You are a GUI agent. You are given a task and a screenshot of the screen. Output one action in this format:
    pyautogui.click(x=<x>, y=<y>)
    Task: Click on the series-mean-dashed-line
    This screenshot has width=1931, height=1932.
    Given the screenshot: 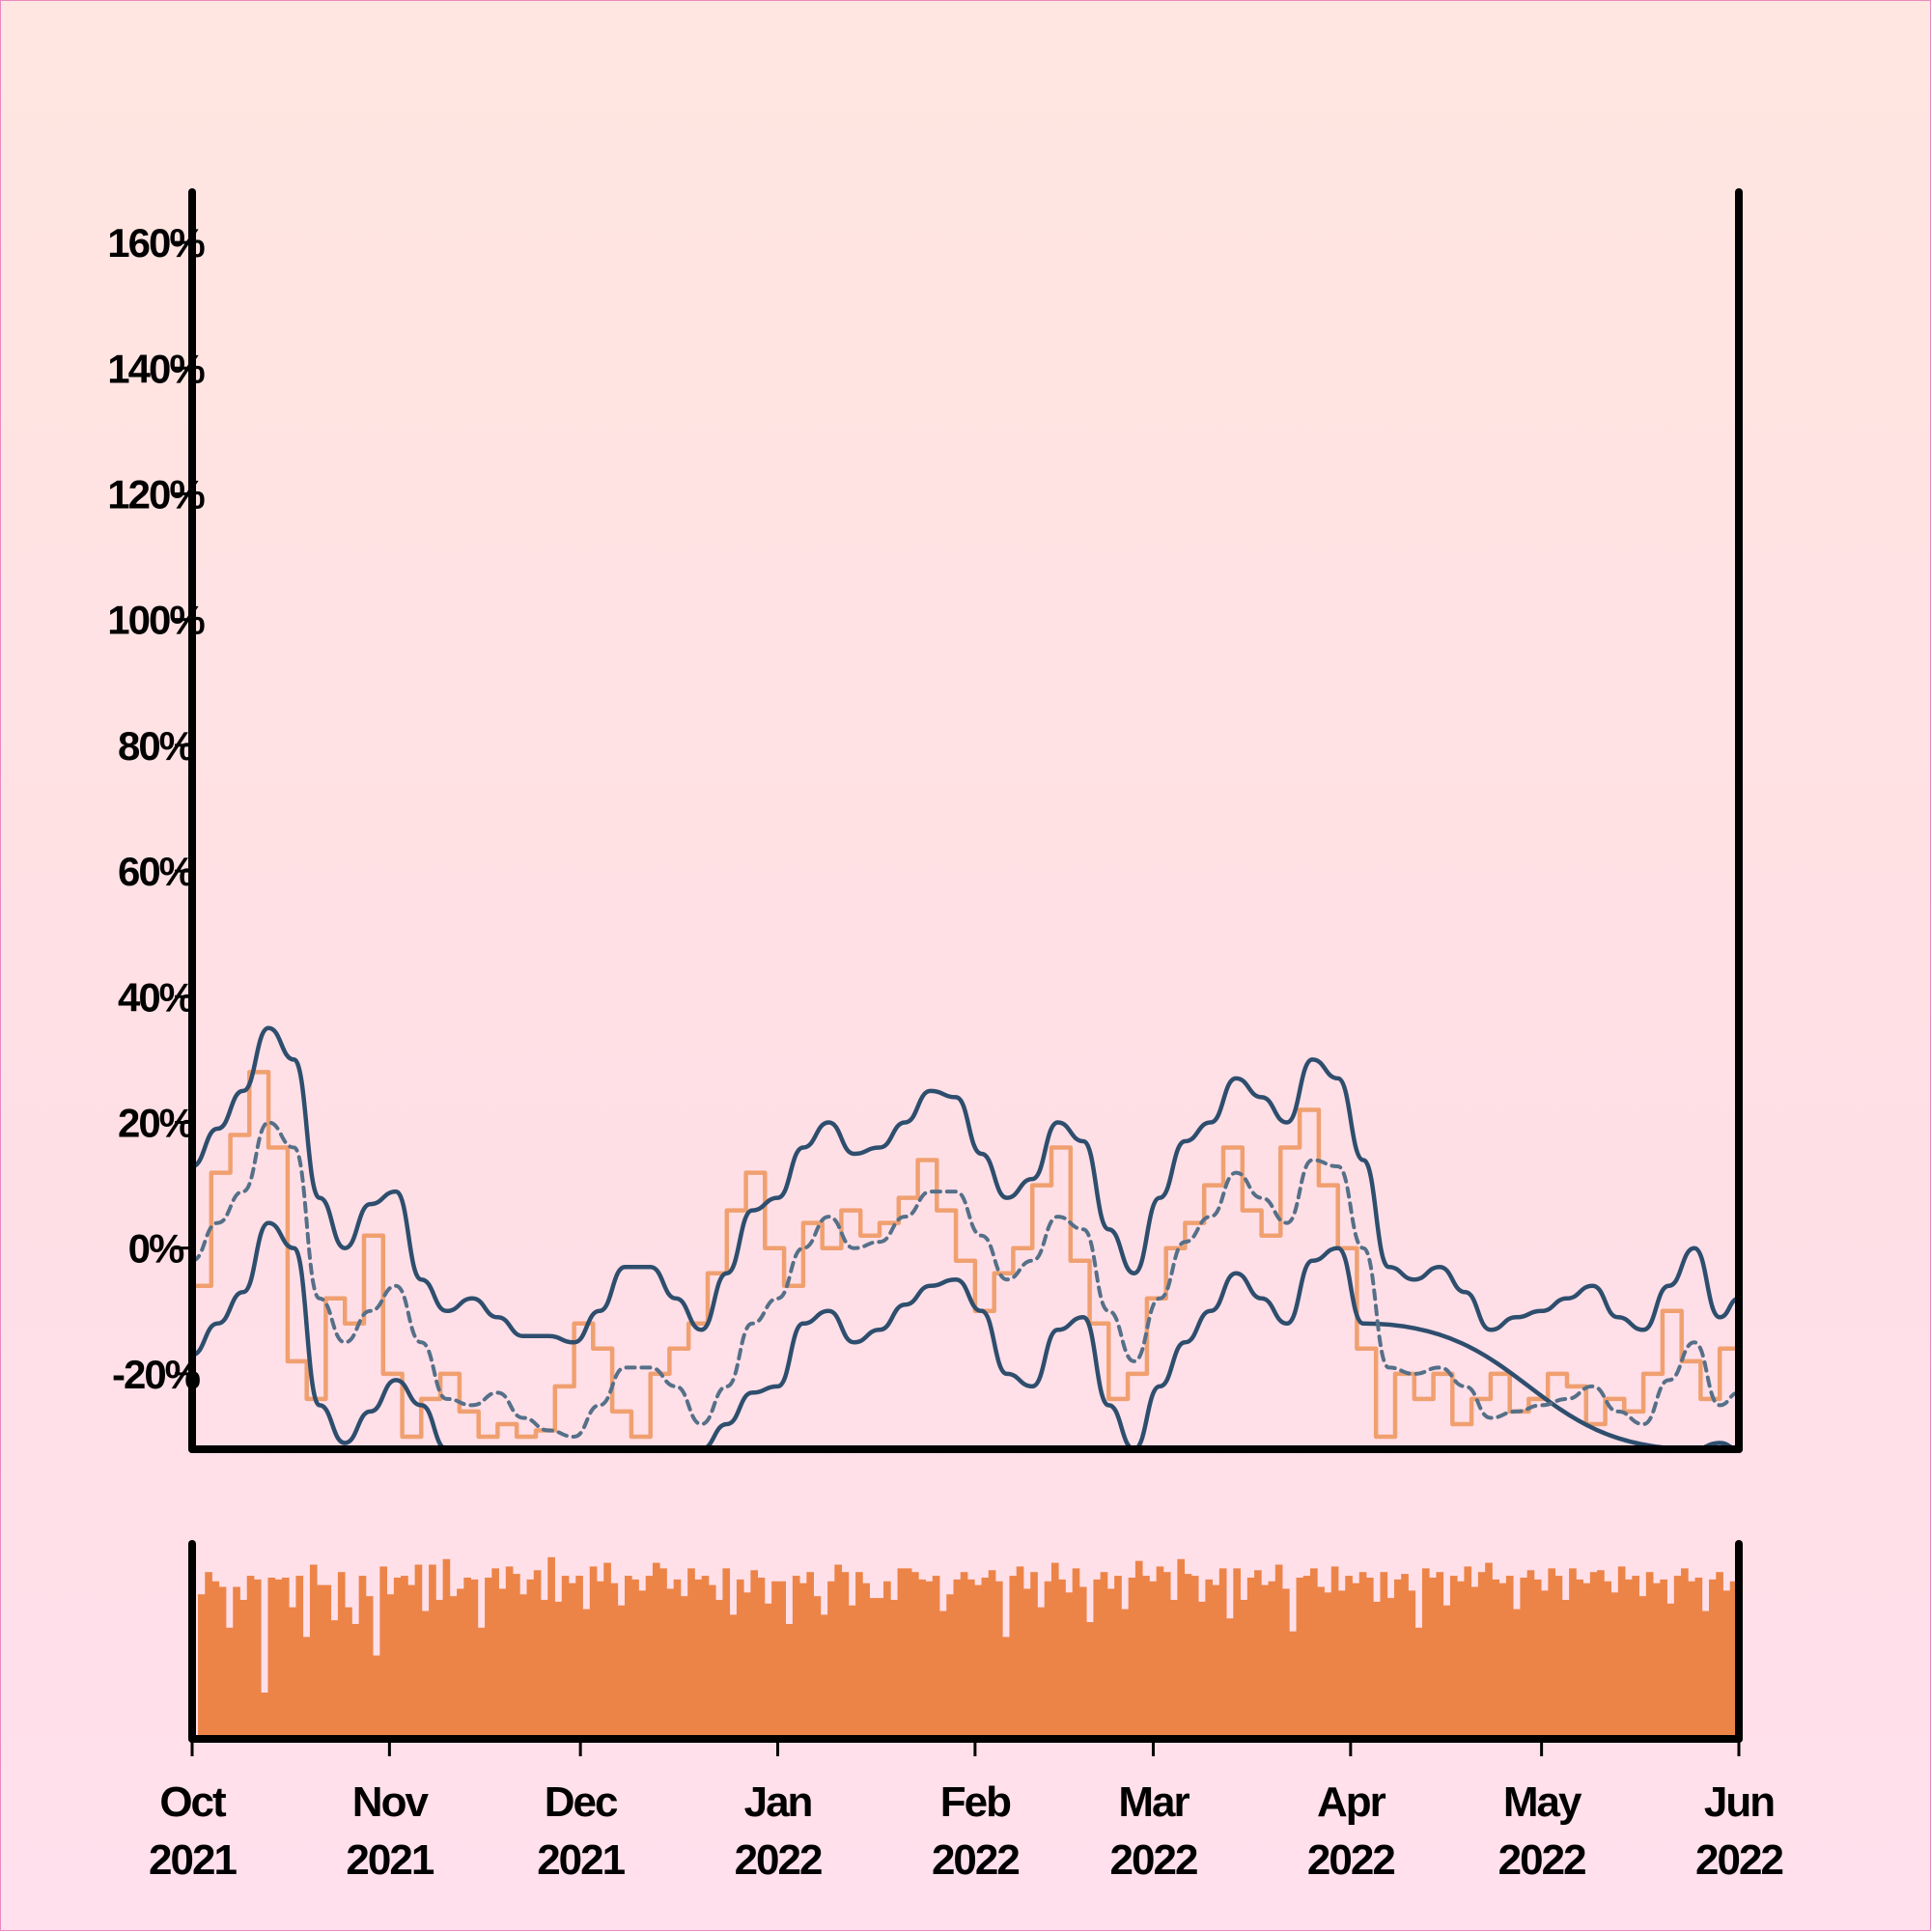 What is the action you would take?
    pyautogui.click(x=965, y=1280)
    